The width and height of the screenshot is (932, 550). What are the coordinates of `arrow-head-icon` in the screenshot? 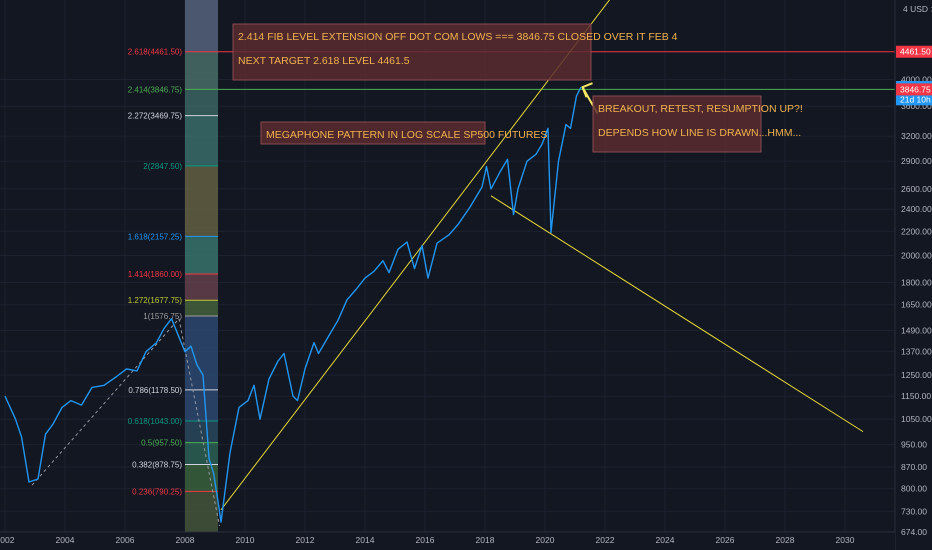 It's located at (587, 90).